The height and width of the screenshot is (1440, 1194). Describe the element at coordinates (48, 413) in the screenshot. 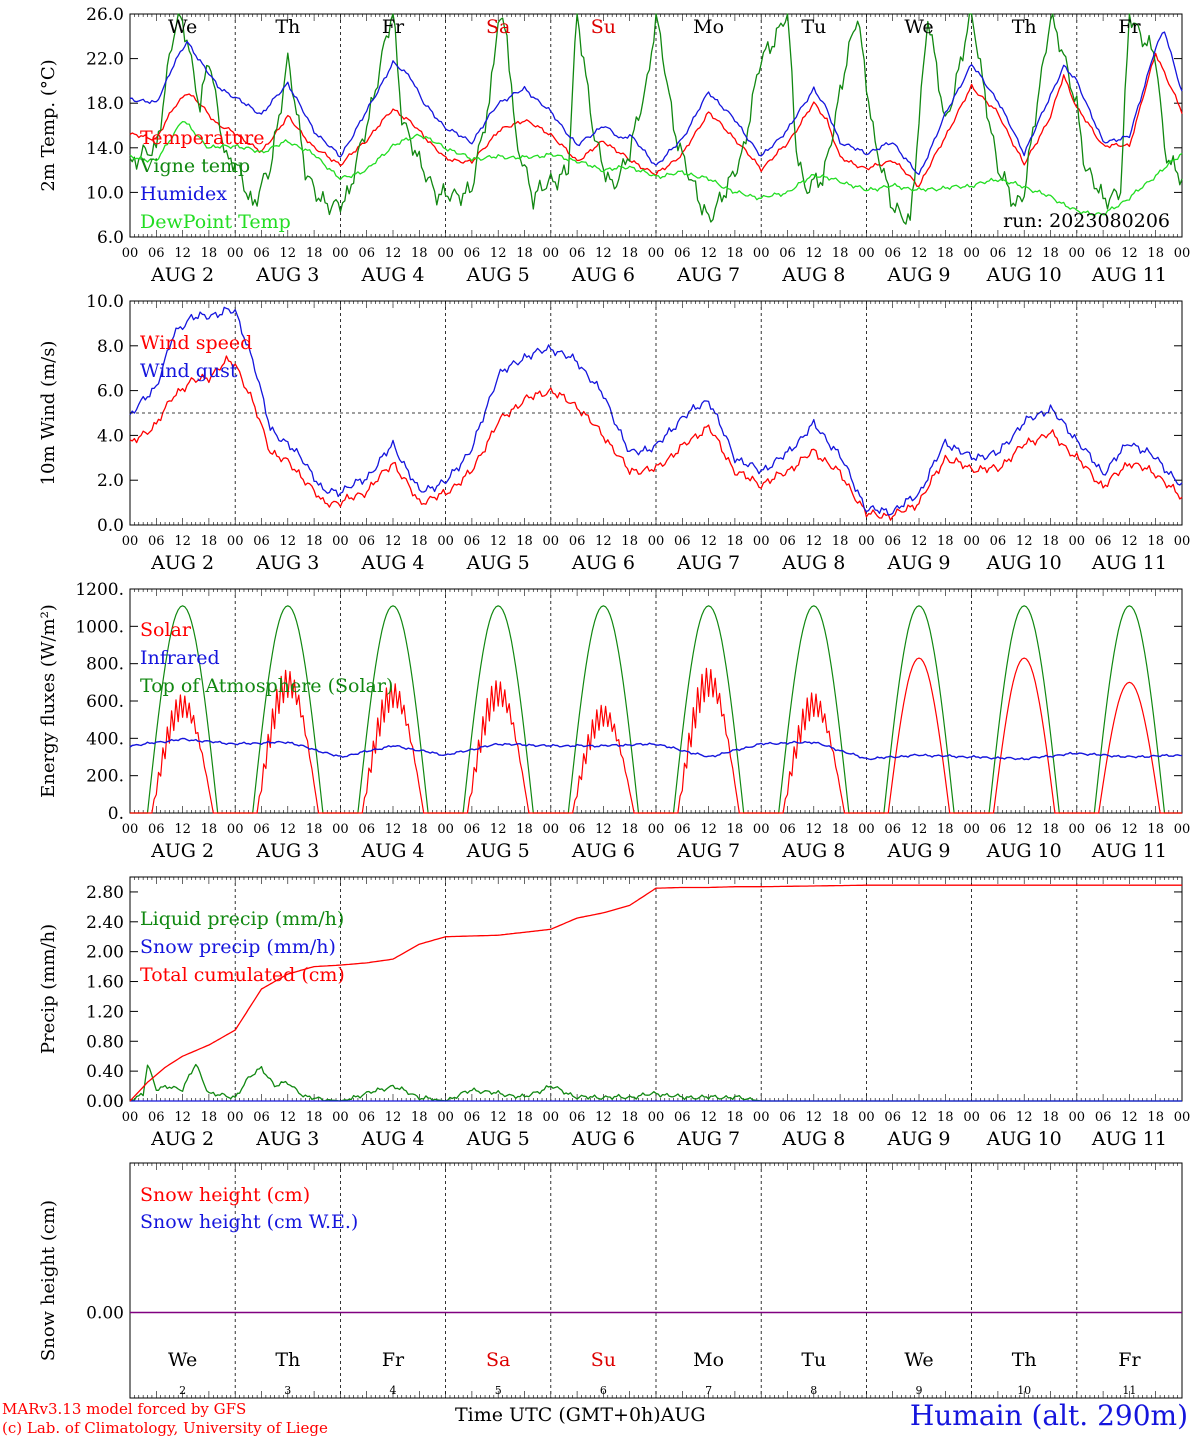

I see `y-axis-title: 10m Wind (m/s)` at that location.